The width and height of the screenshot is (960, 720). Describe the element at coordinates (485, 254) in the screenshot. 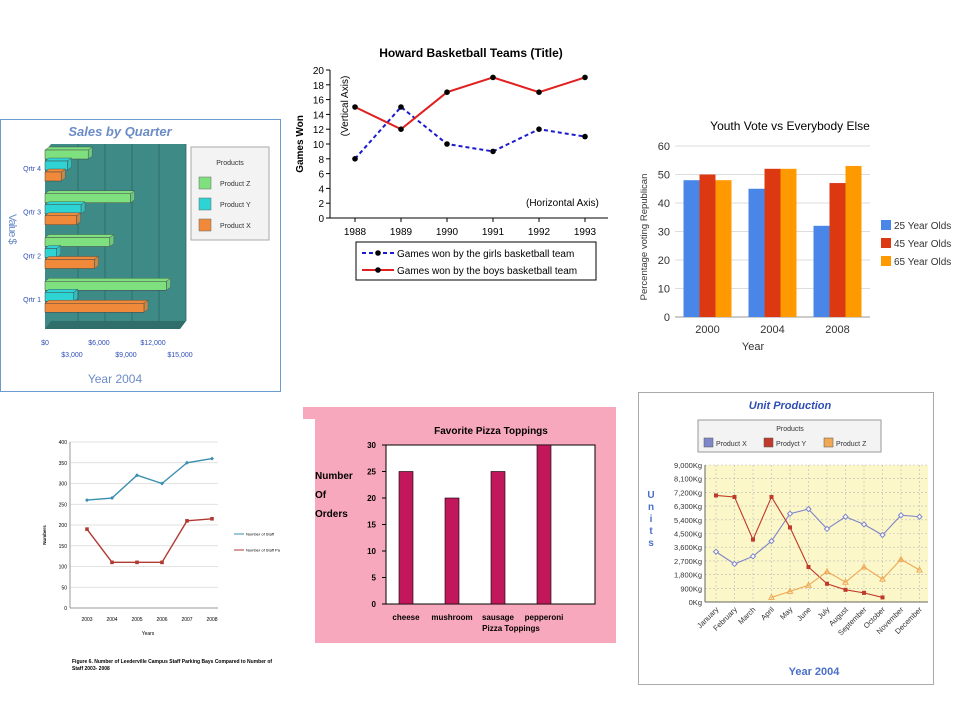

I see `legend-label: Games won by the girls basketball team` at that location.